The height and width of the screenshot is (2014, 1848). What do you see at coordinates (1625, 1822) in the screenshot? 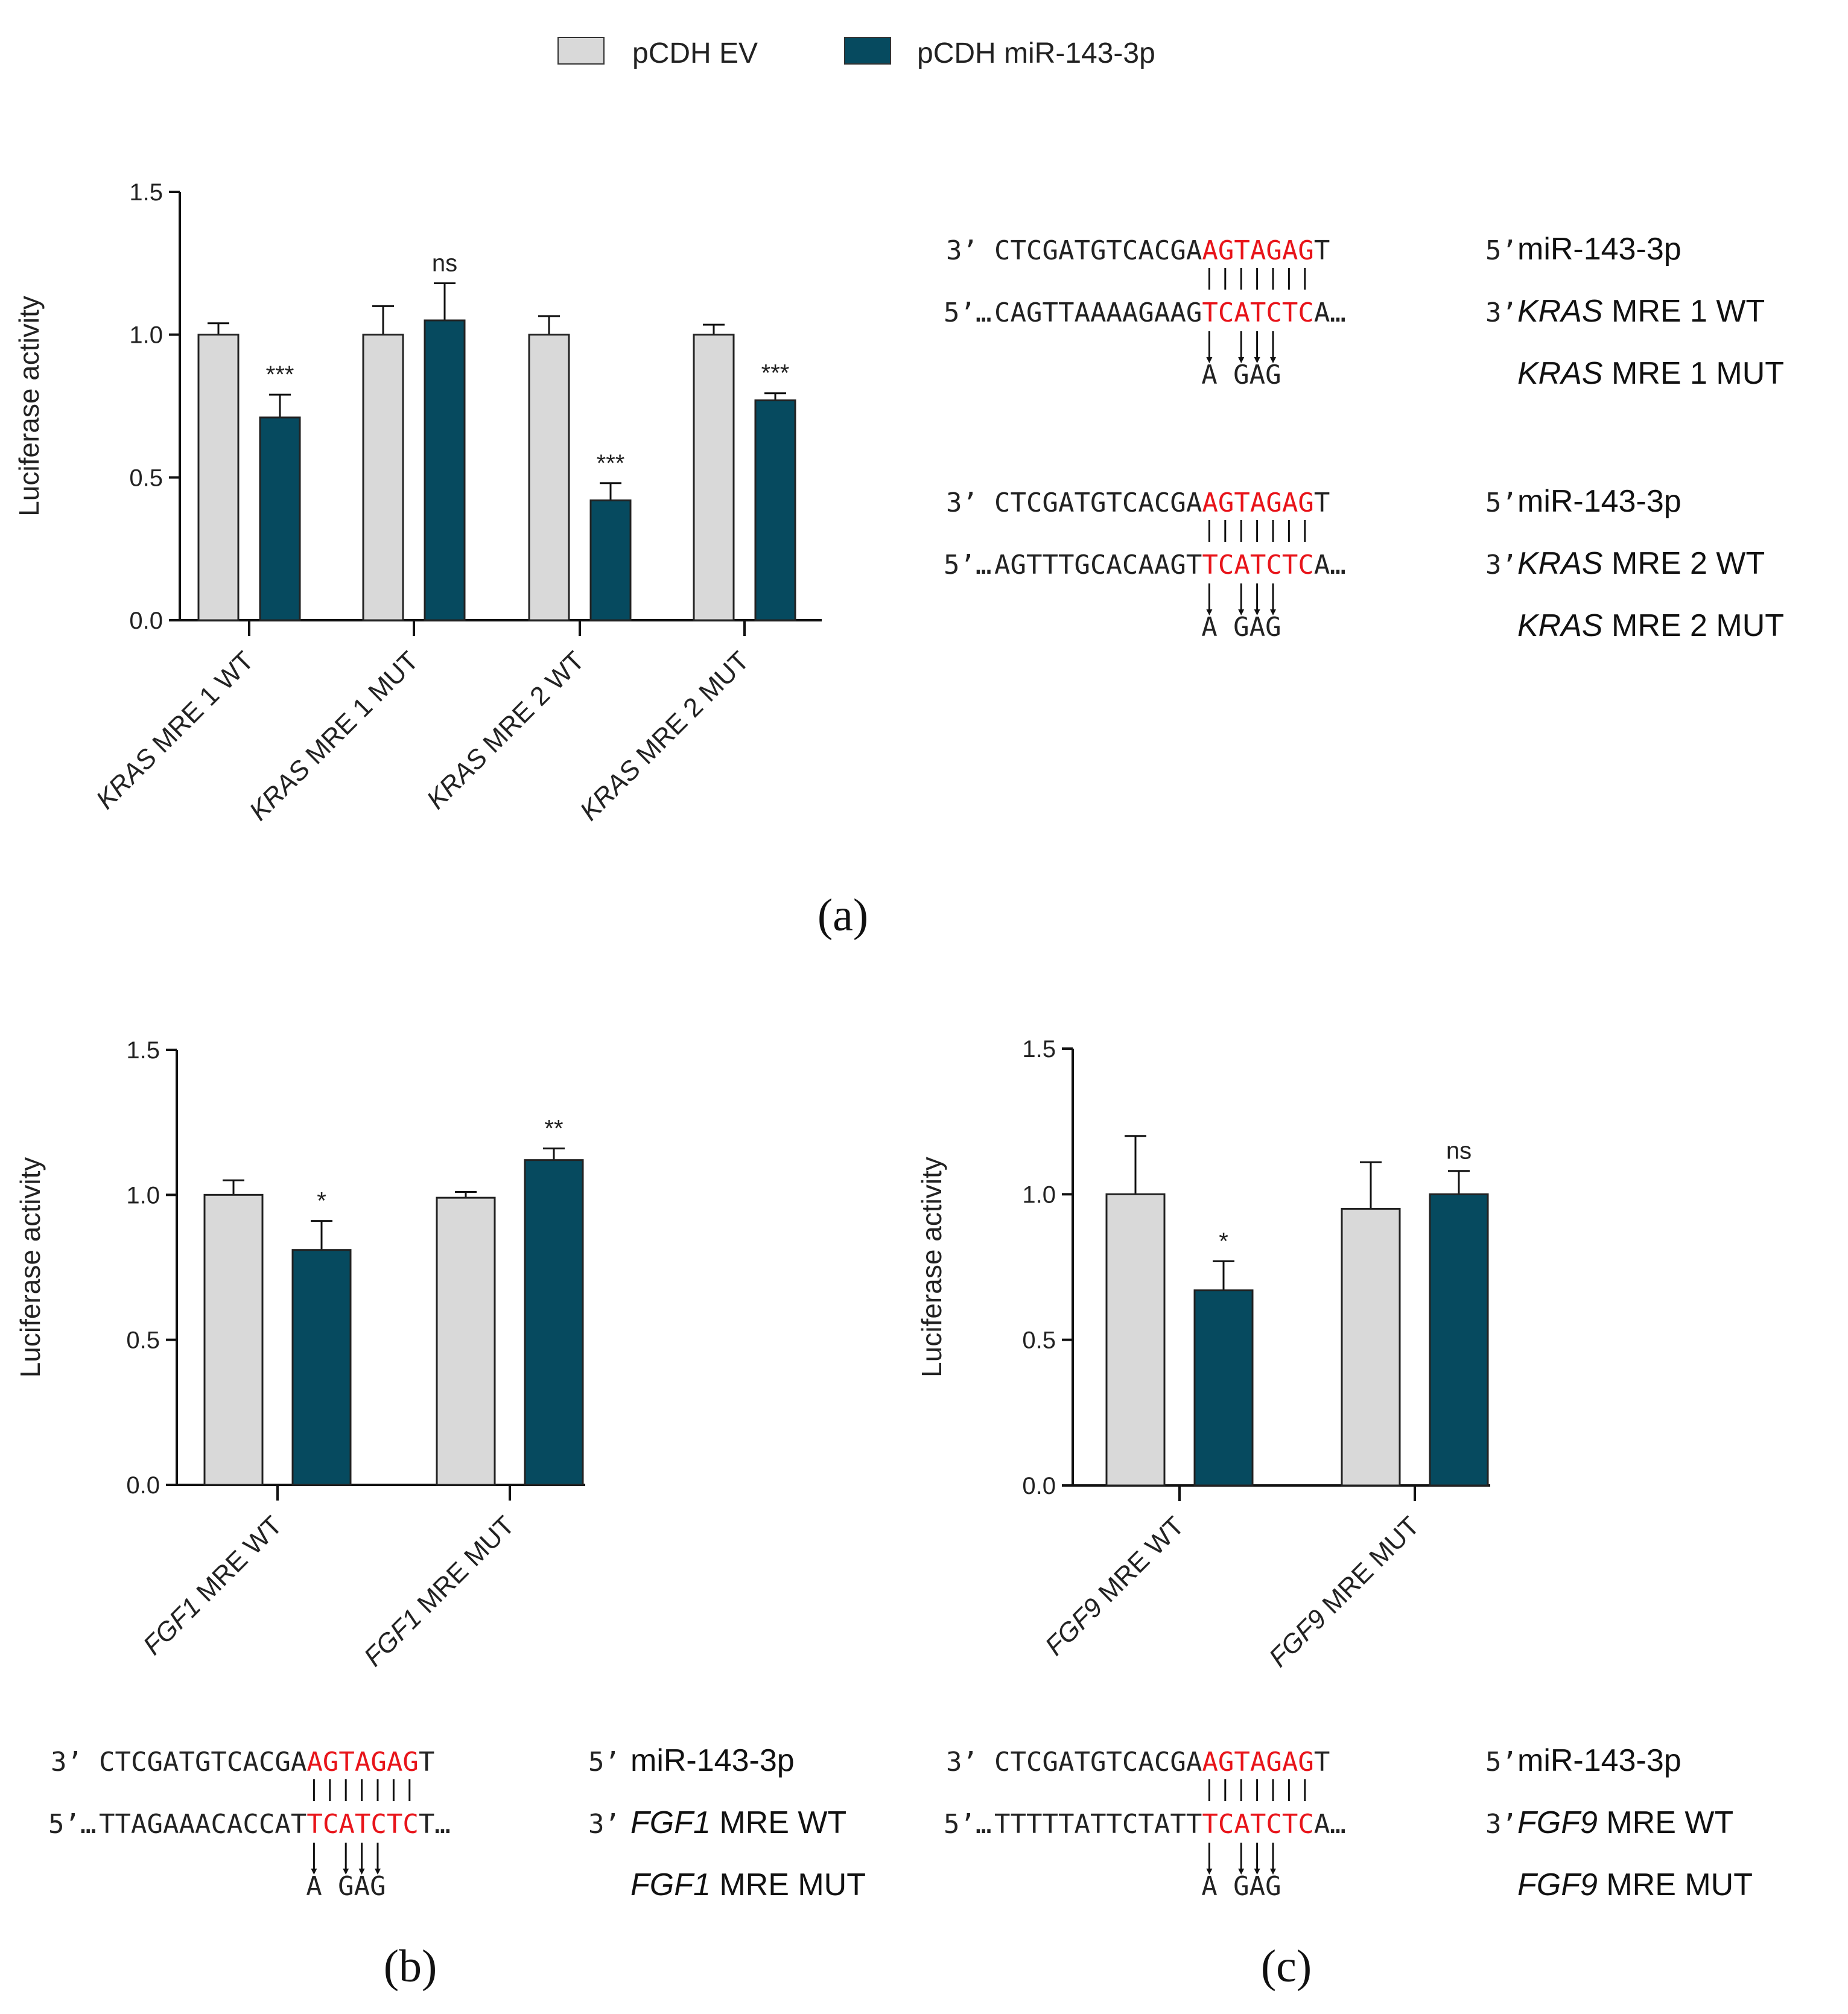
I see `wt-label: FGF9 MRE WT` at bounding box center [1625, 1822].